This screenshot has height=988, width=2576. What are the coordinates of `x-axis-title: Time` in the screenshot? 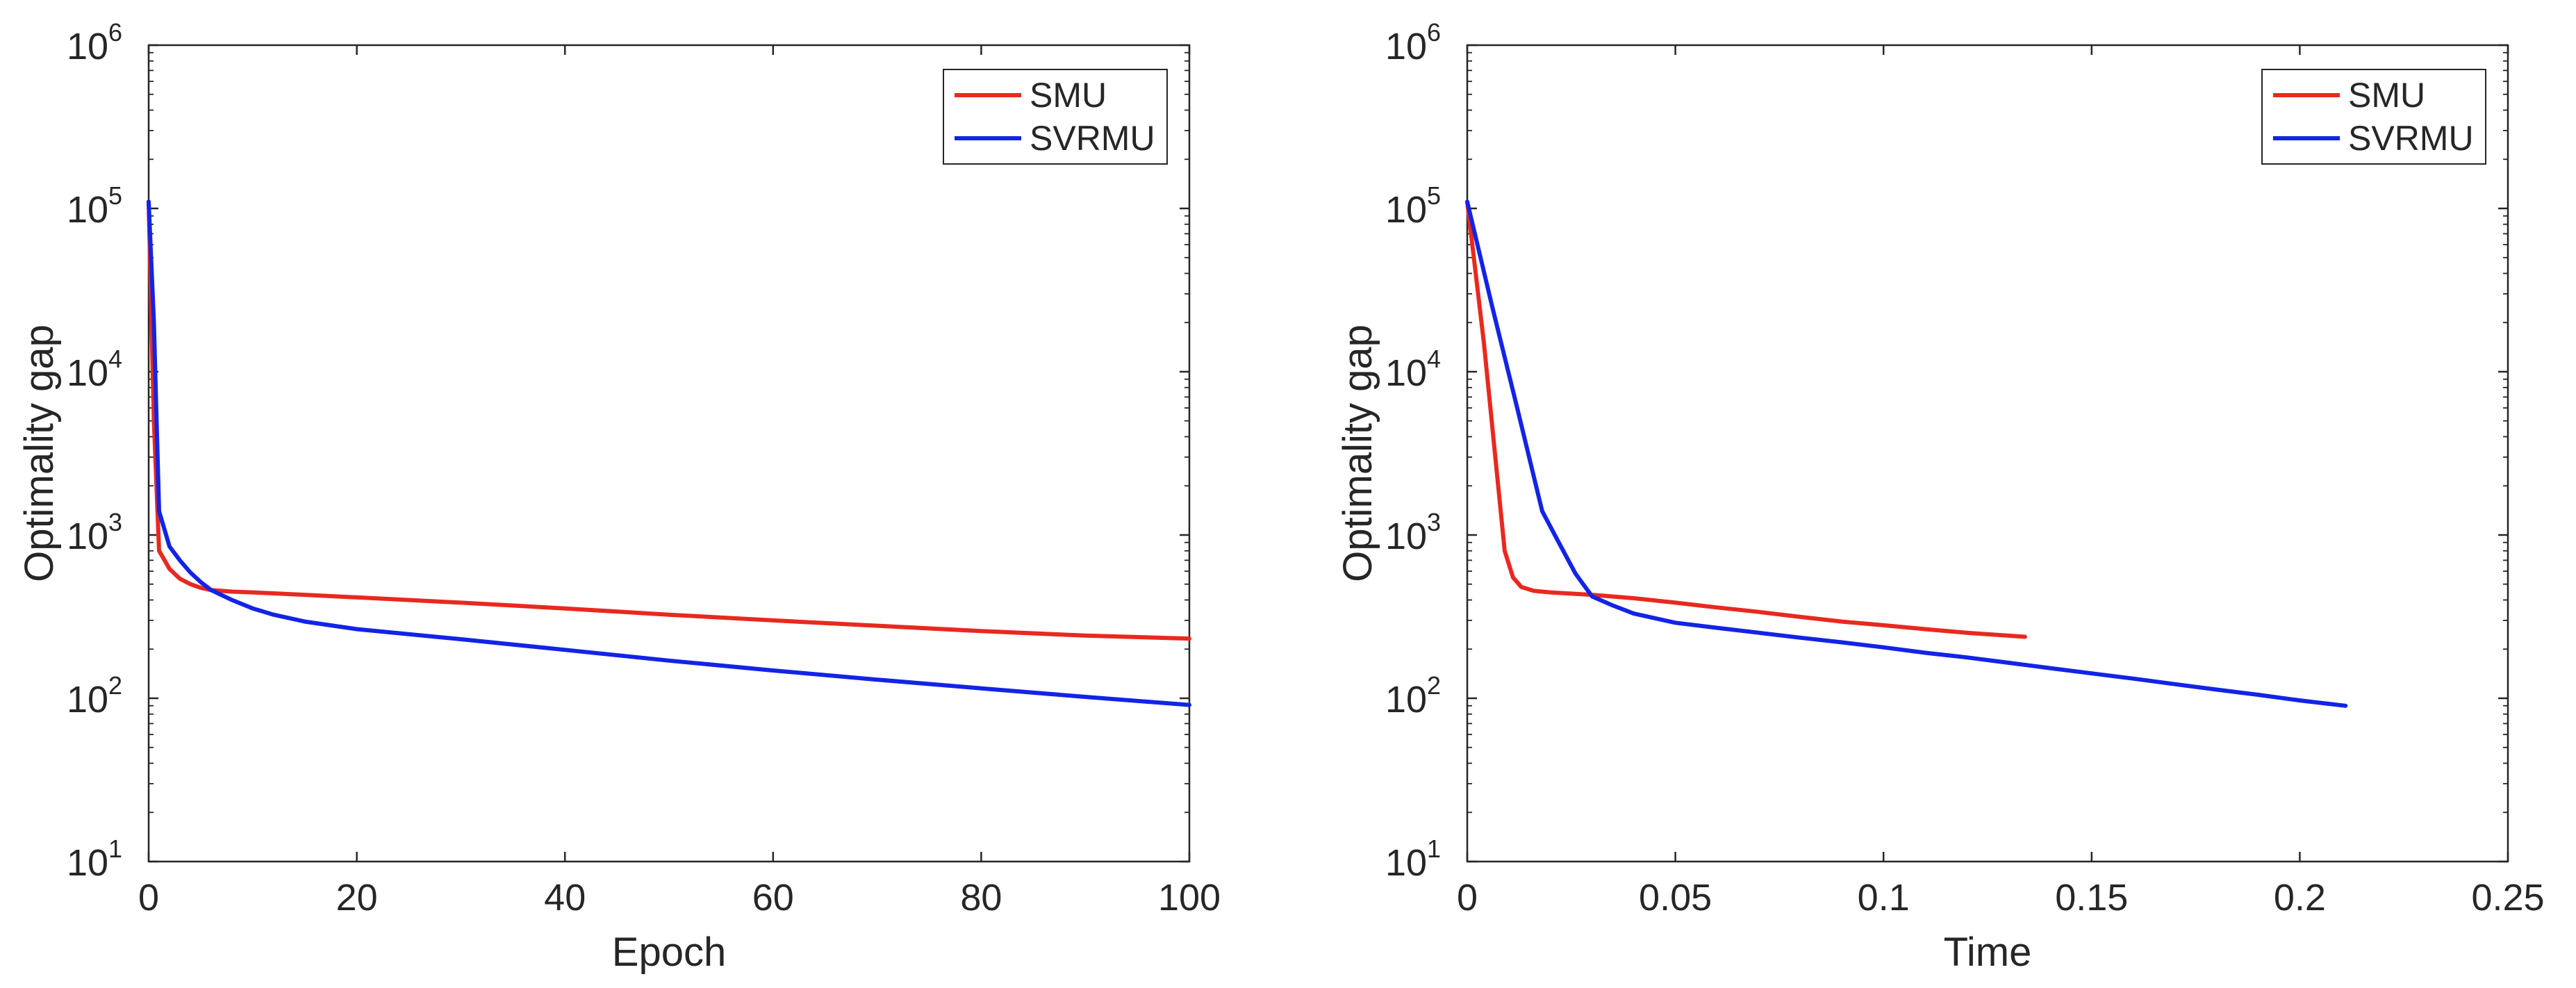 It's located at (1988, 952).